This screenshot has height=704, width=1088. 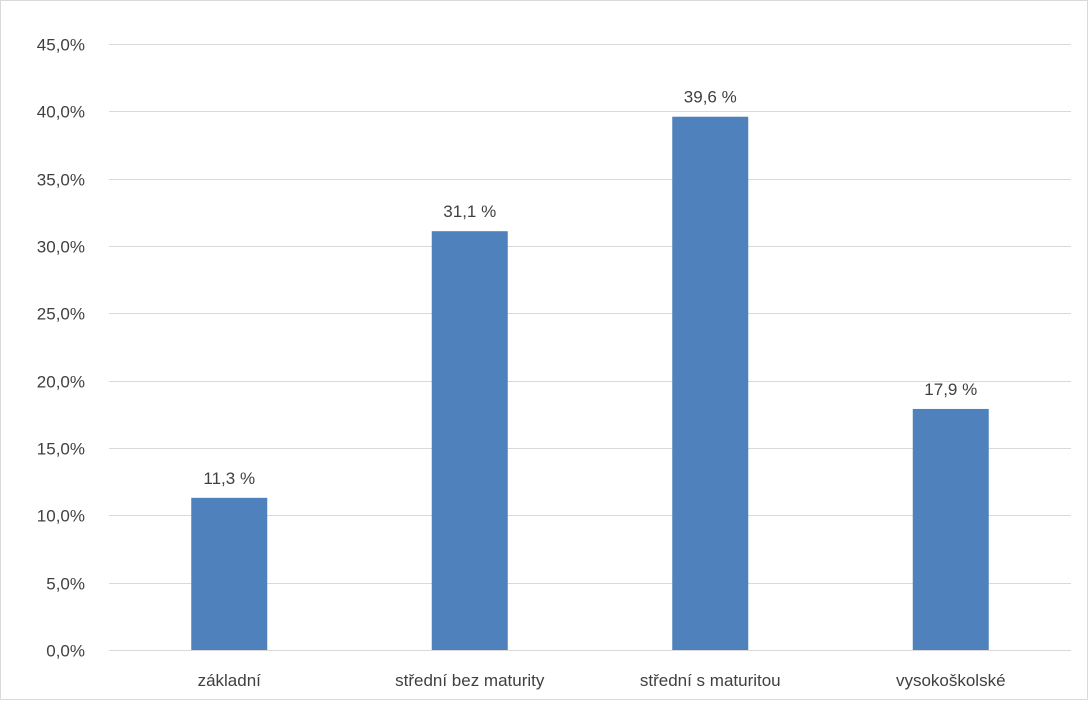 I want to click on y-tick-label: 5,0%, so click(x=65, y=584).